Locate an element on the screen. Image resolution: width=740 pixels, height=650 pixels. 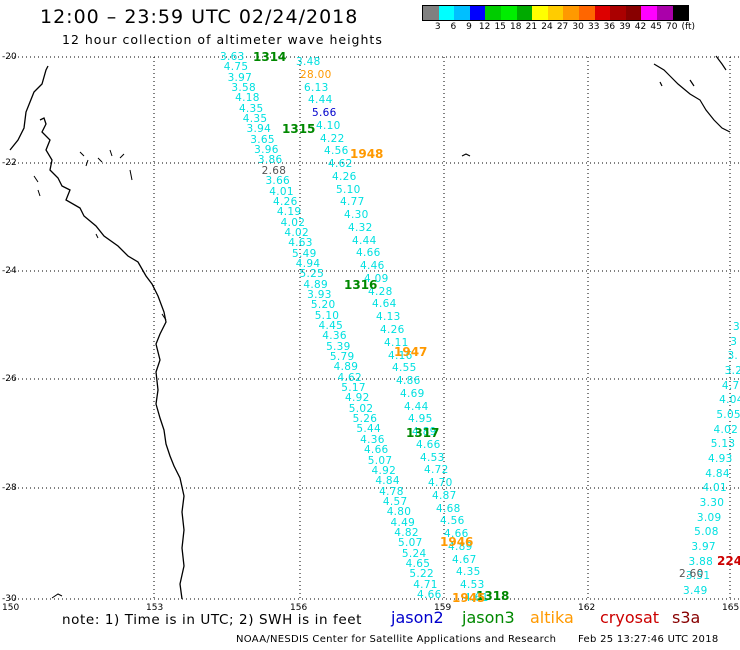
lon-label: 159 is located at coordinates (443, 608).